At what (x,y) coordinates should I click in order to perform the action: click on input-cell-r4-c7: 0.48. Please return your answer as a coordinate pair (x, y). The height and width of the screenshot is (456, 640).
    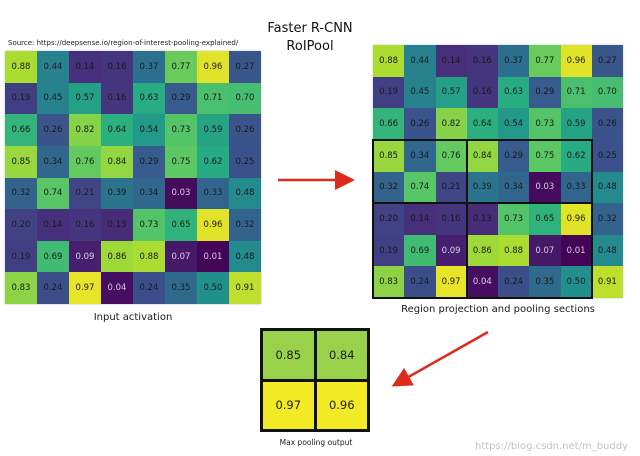
    Looking at the image, I should click on (245, 193).